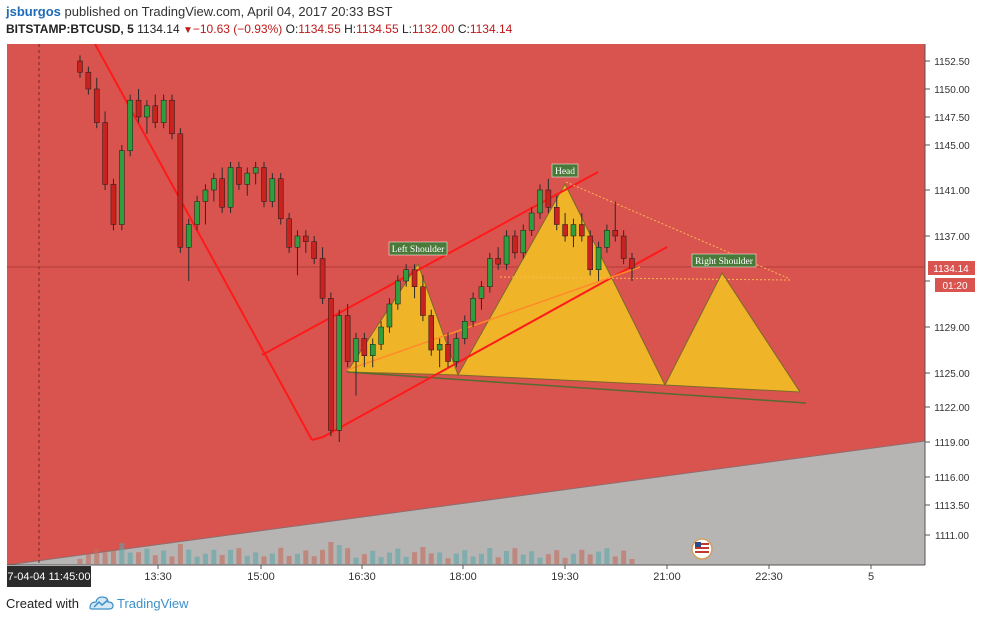 The width and height of the screenshot is (983, 621). Describe the element at coordinates (466, 576) in the screenshot. I see `time-axis` at that location.